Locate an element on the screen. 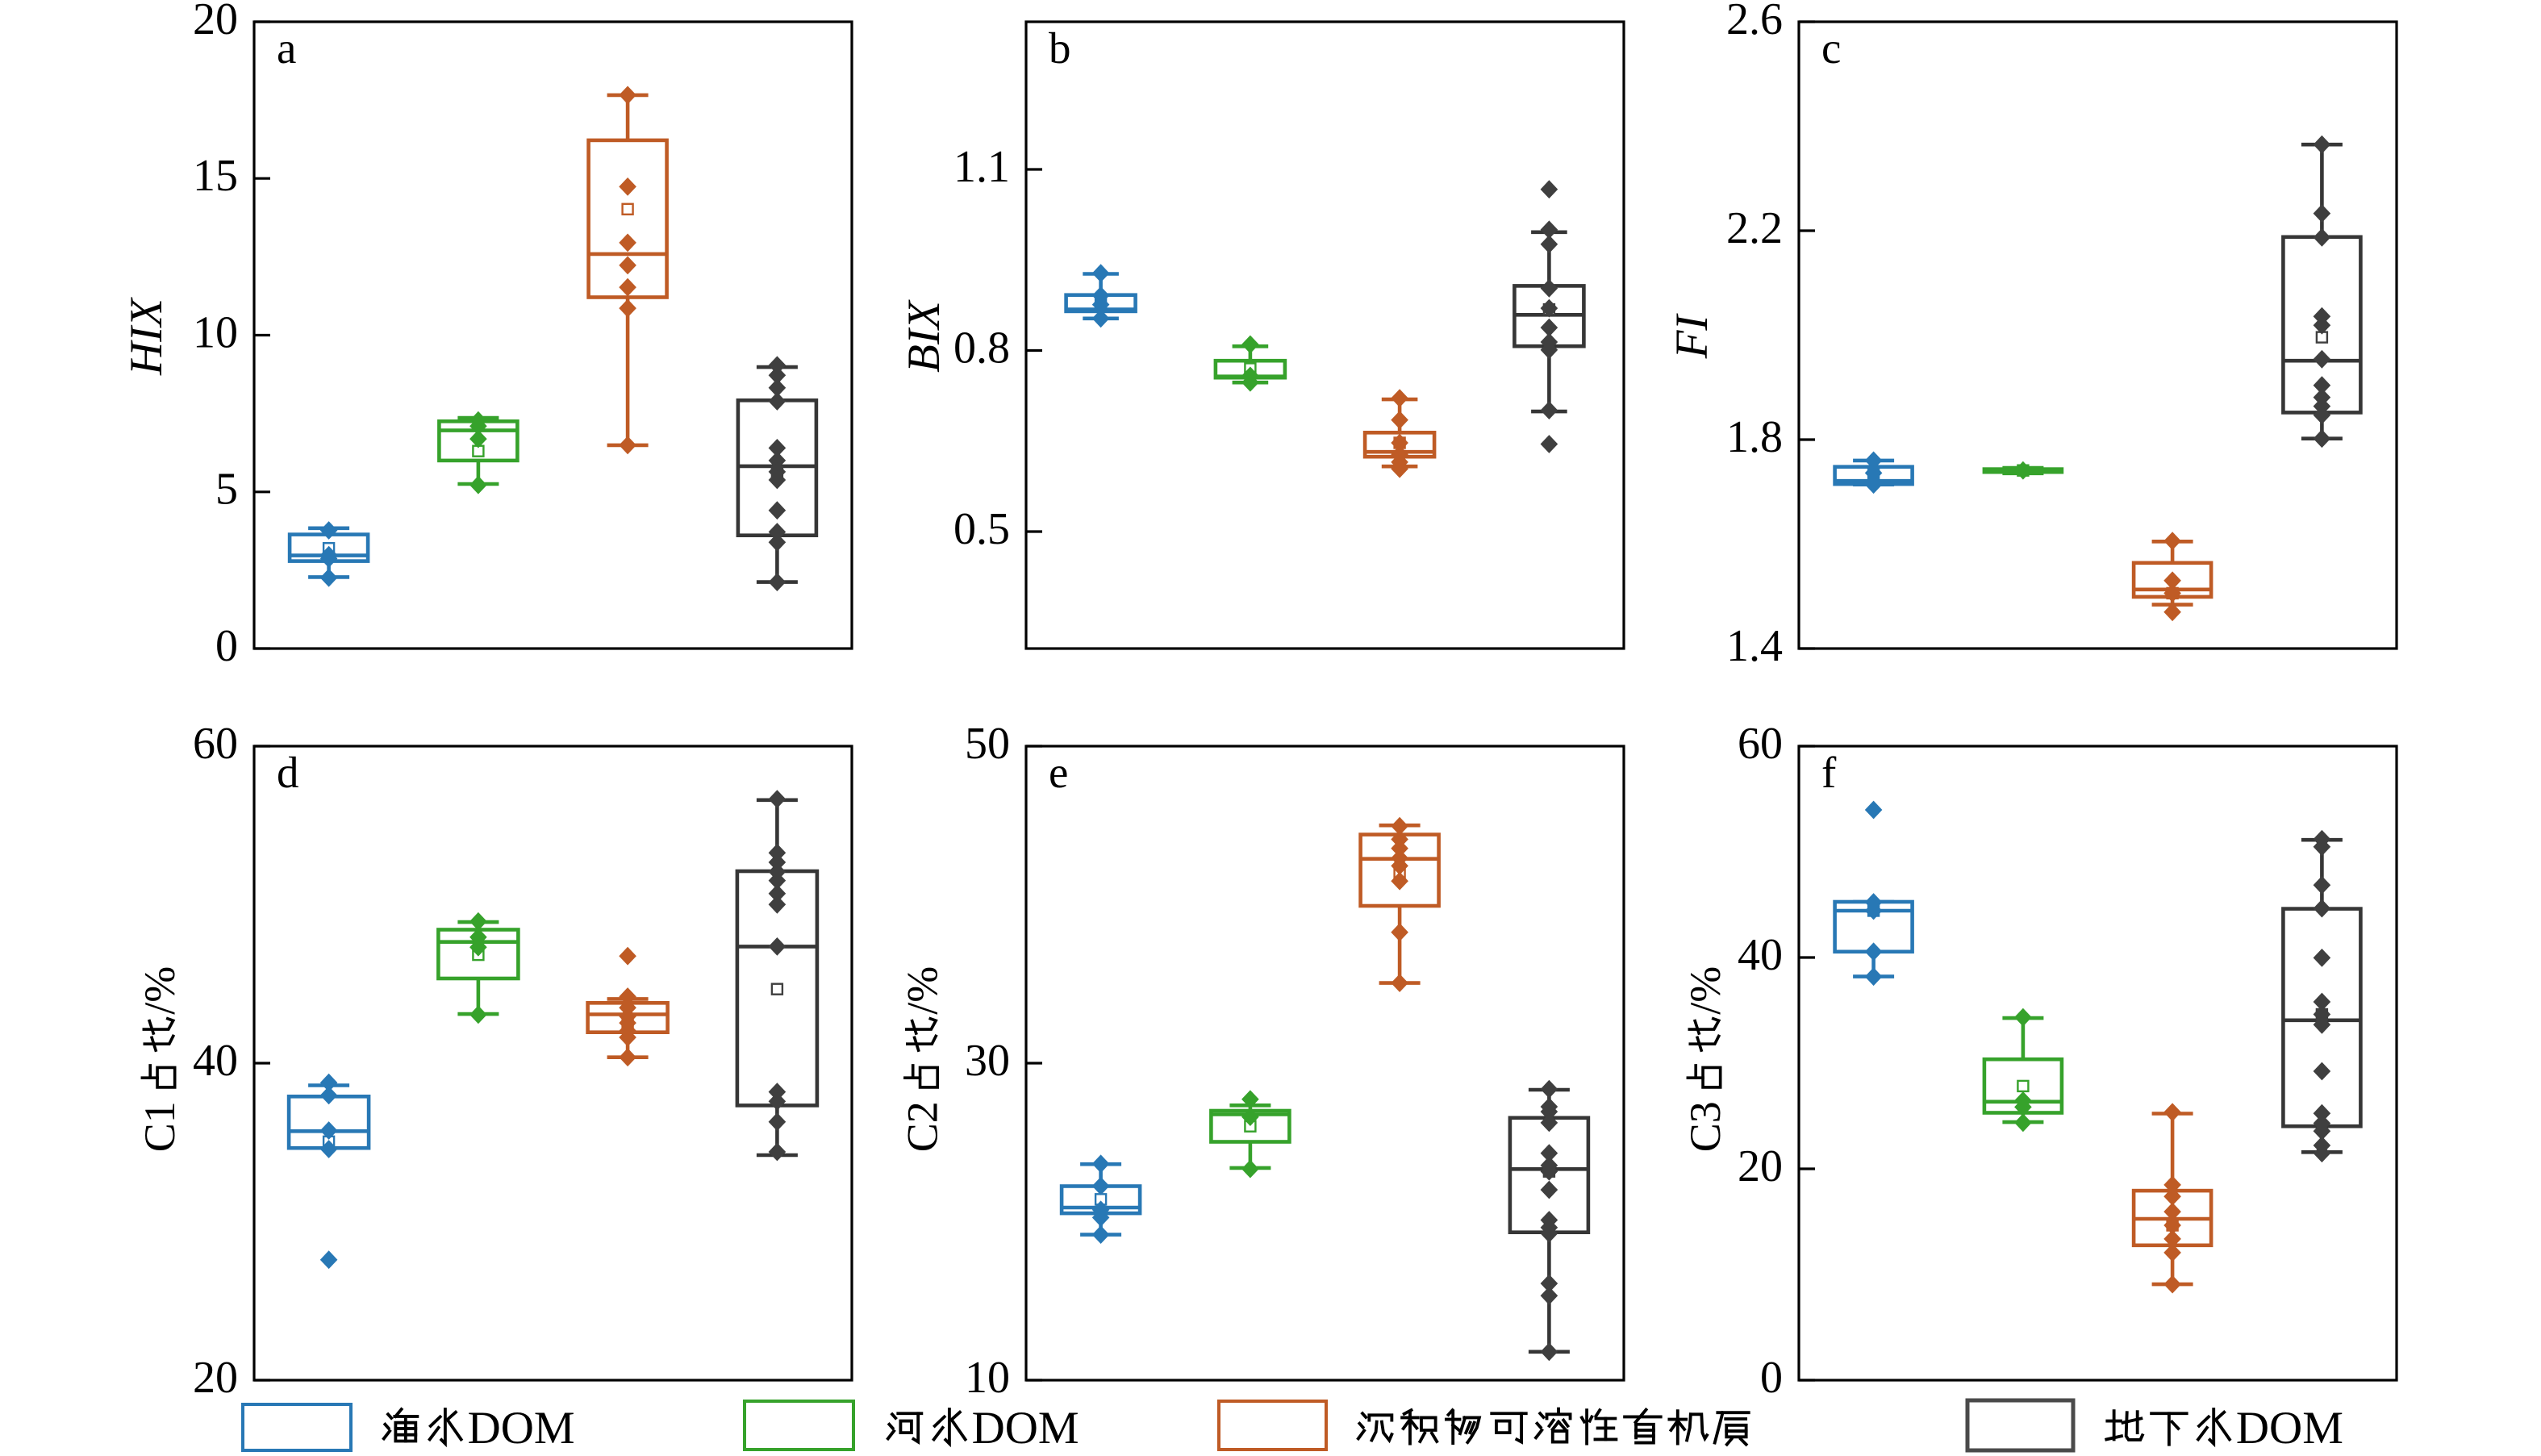 Image resolution: width=2541 pixels, height=1456 pixels. svg-text: 0.8 is located at coordinates (982, 348).